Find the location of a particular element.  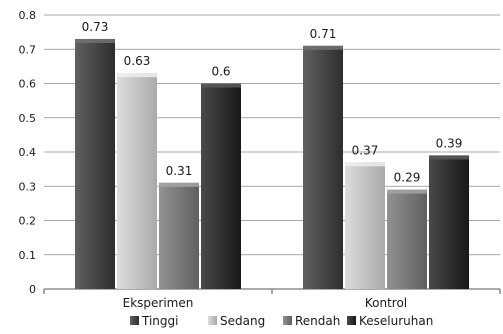

data-label: 0.39 is located at coordinates (449, 143).